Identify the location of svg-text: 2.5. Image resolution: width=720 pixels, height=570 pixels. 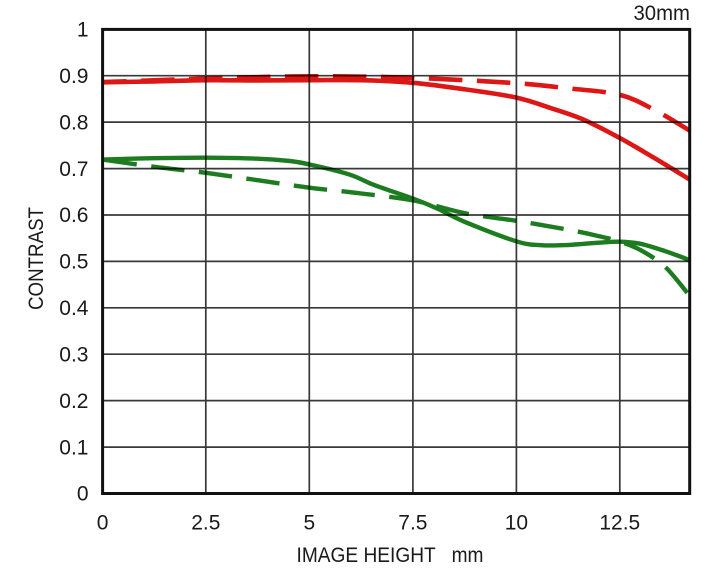
(205, 523).